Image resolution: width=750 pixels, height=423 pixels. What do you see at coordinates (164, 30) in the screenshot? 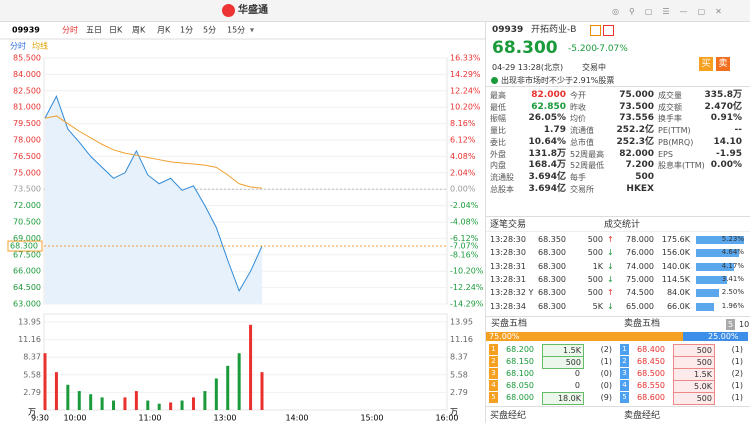
I see `chart-tab: 月K` at bounding box center [164, 30].